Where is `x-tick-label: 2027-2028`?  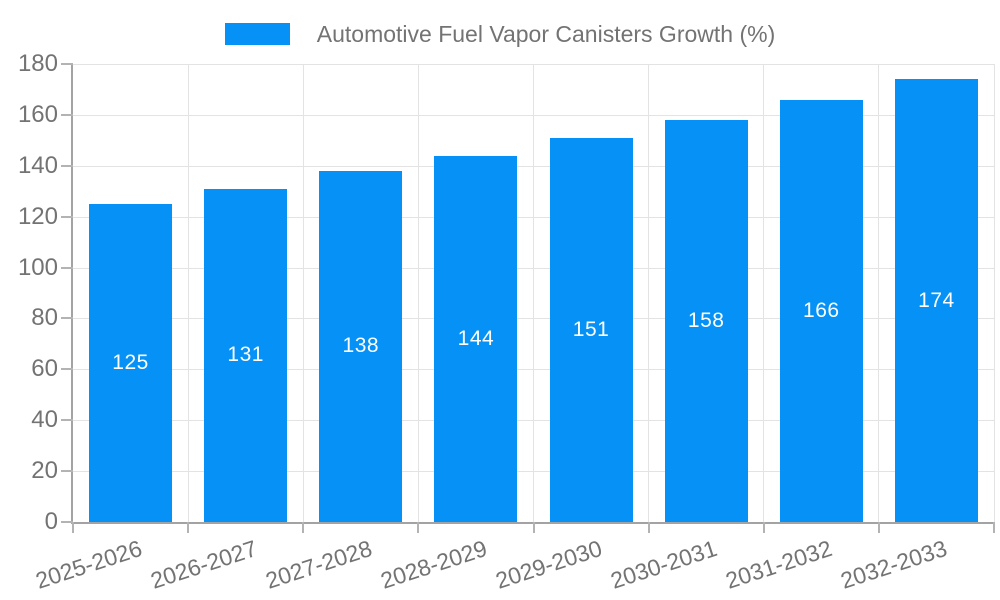 x-tick-label: 2027-2028 is located at coordinates (318, 564).